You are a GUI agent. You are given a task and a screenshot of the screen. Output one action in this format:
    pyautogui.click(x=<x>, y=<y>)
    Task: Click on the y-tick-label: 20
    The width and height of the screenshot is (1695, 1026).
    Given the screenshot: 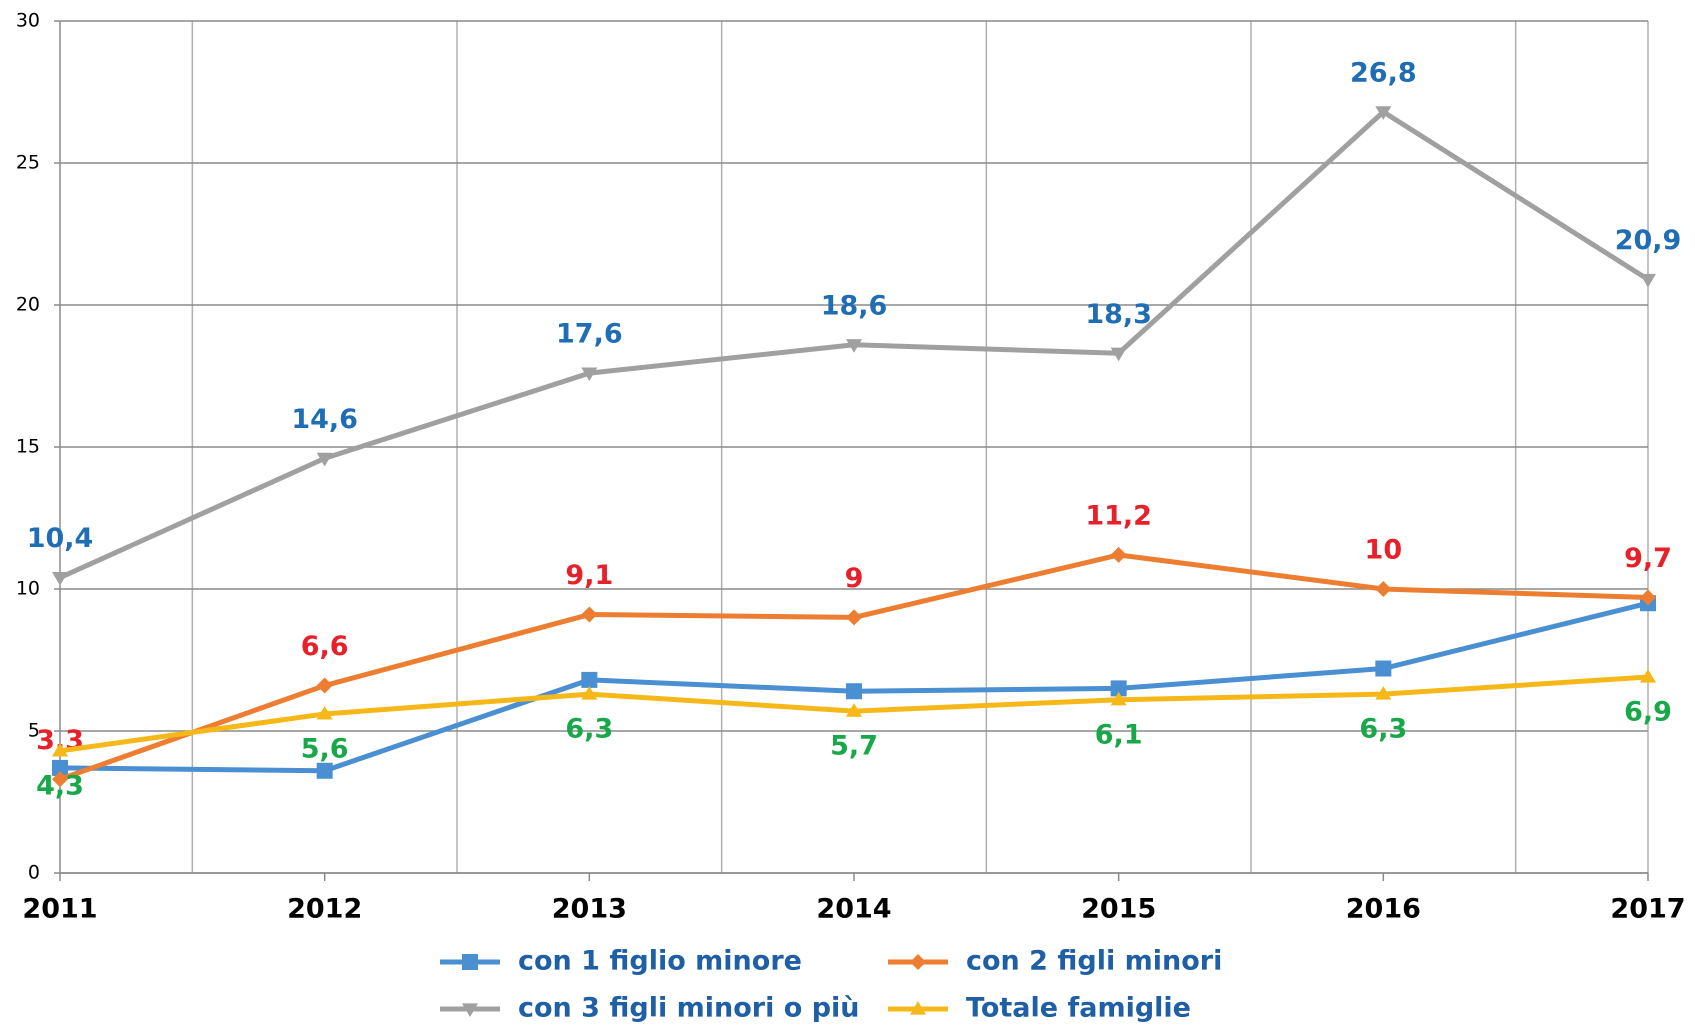 What is the action you would take?
    pyautogui.click(x=28, y=305)
    